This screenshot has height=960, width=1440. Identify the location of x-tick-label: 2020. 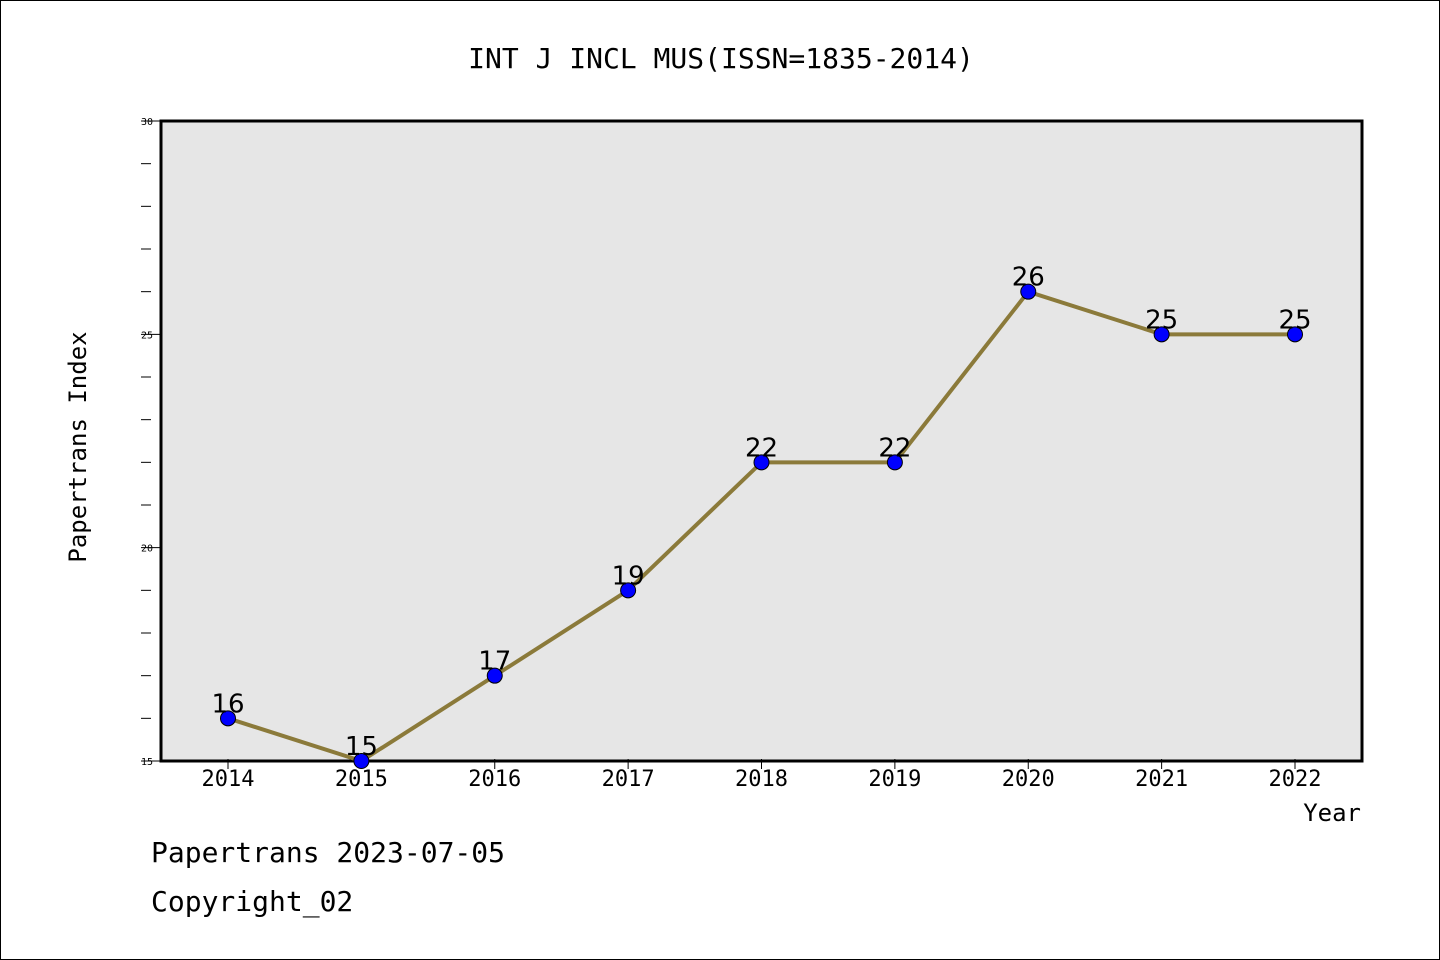
(1028, 779).